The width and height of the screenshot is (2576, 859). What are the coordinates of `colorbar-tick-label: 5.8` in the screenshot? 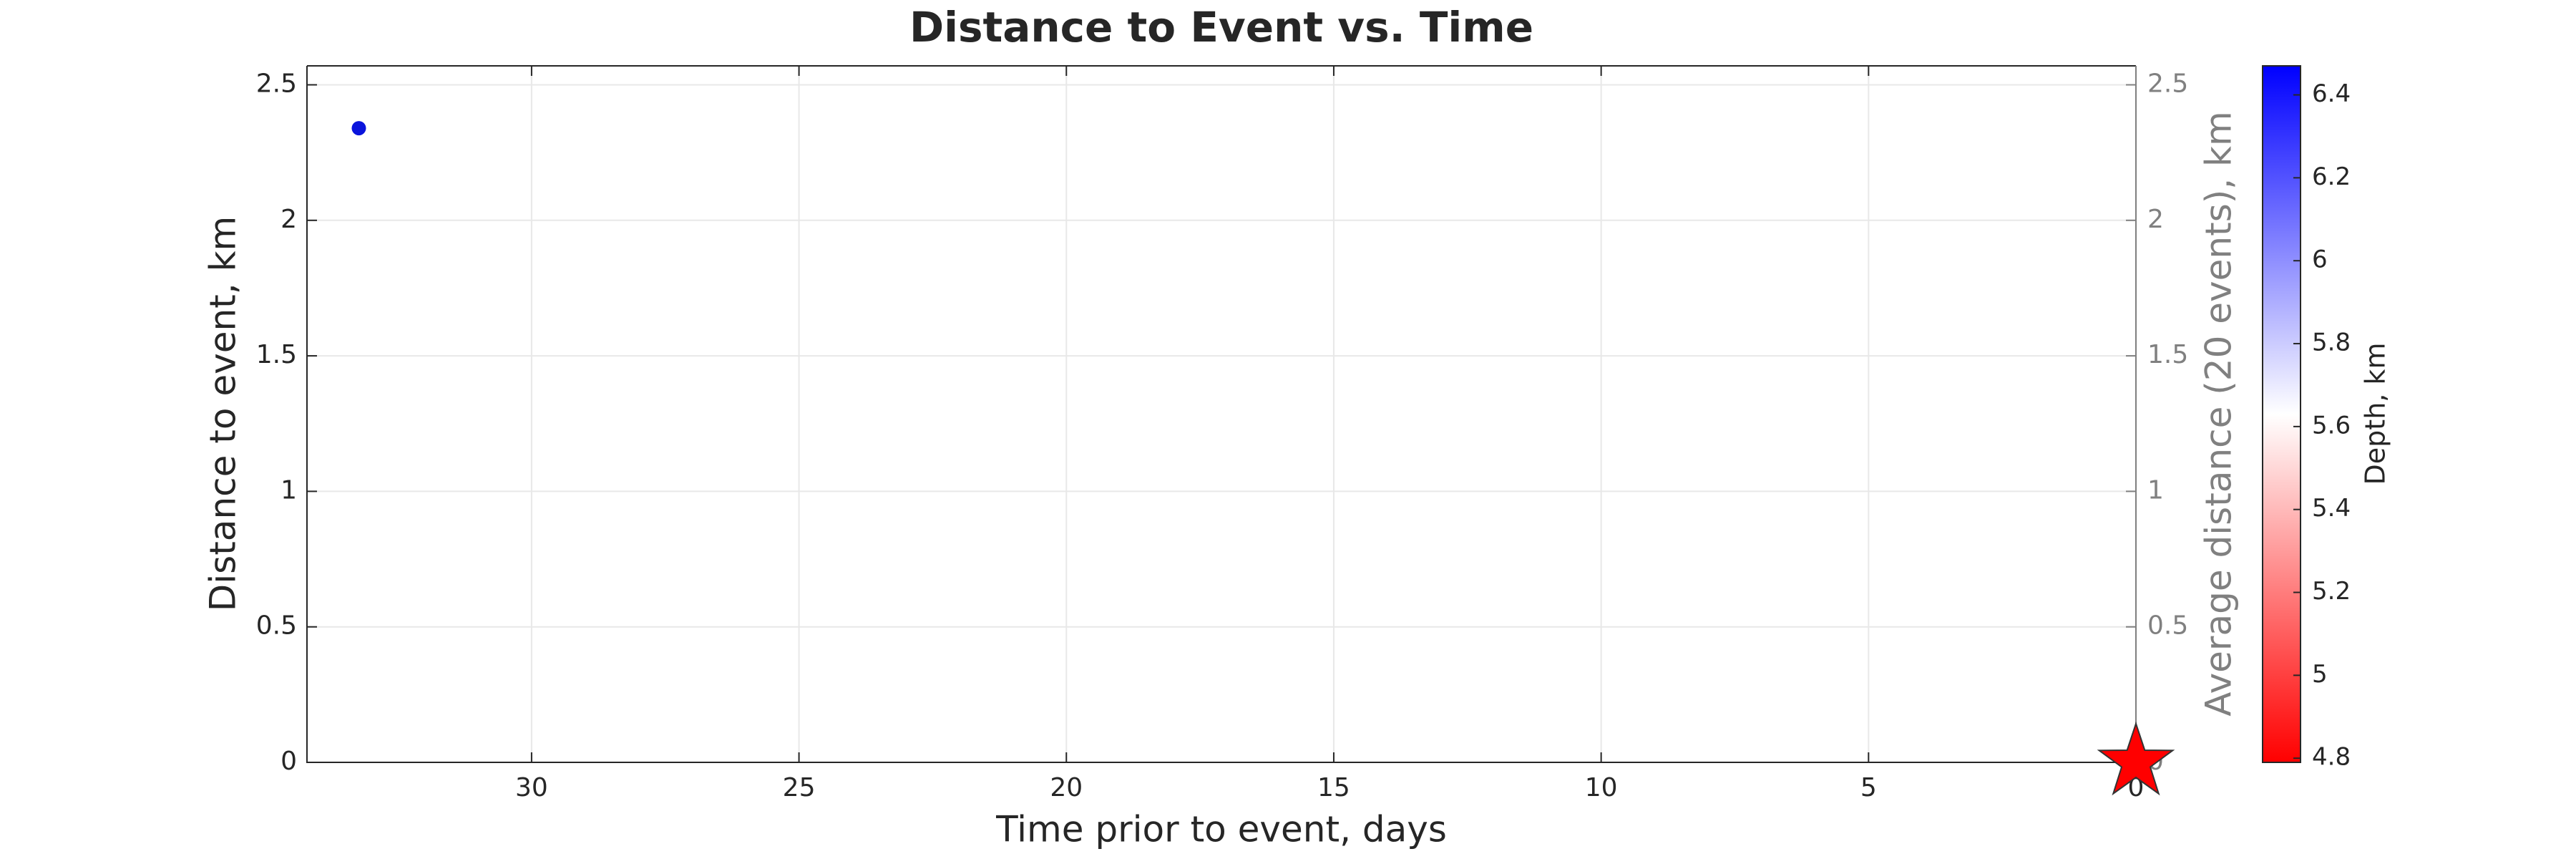 It's located at (2331, 343).